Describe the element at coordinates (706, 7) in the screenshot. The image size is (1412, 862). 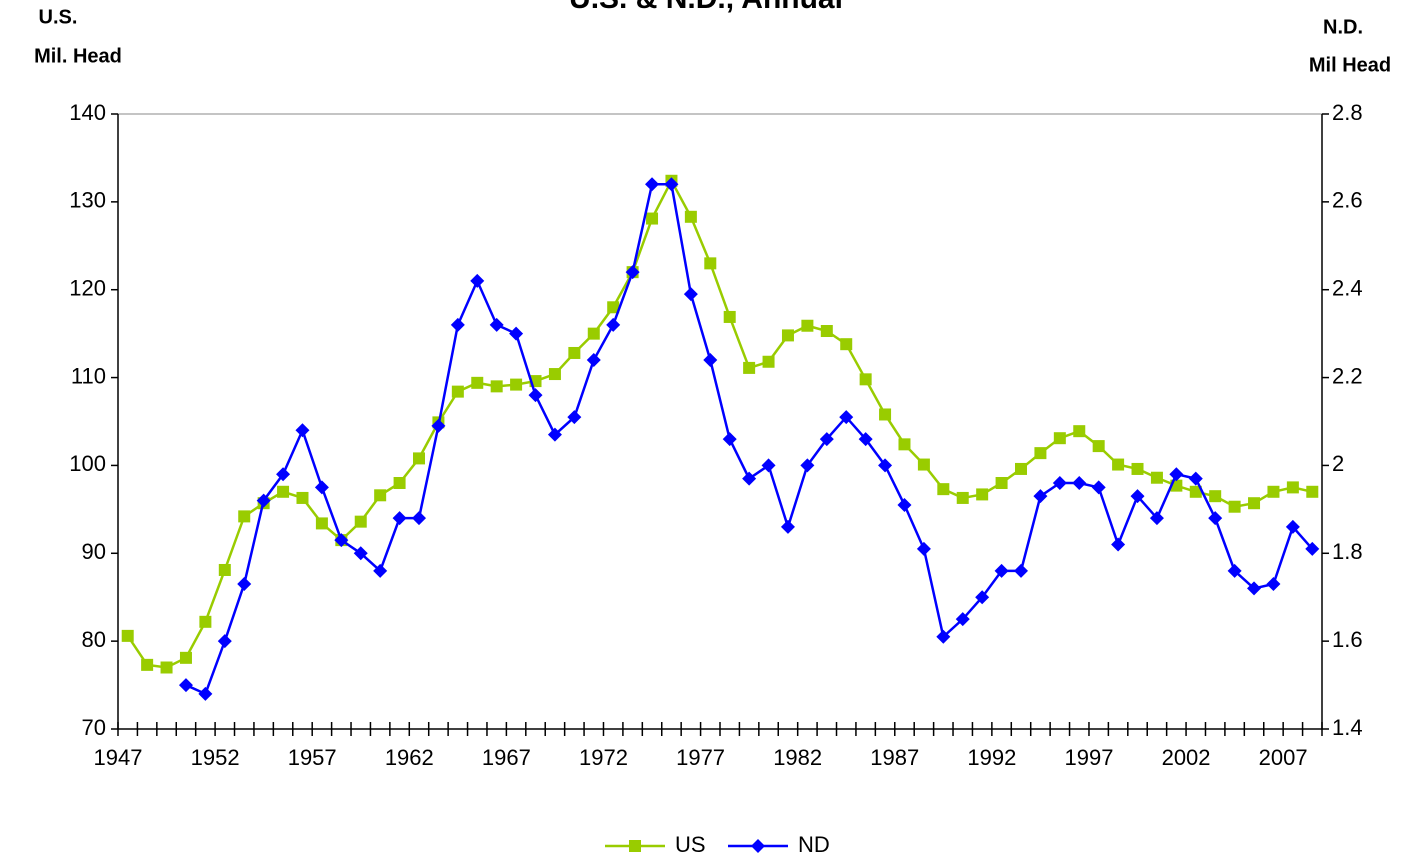
I see `chart-title: U.S. & N.D., Annual` at that location.